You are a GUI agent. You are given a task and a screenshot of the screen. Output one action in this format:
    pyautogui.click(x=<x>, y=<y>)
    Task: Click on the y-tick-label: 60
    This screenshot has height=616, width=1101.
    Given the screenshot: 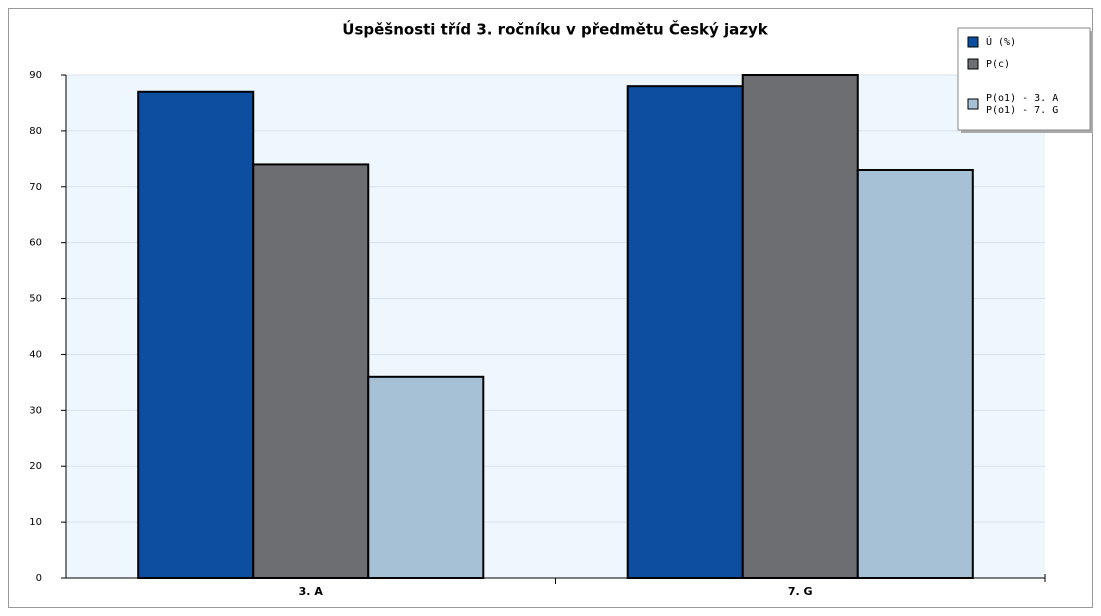 What is the action you would take?
    pyautogui.click(x=35, y=243)
    